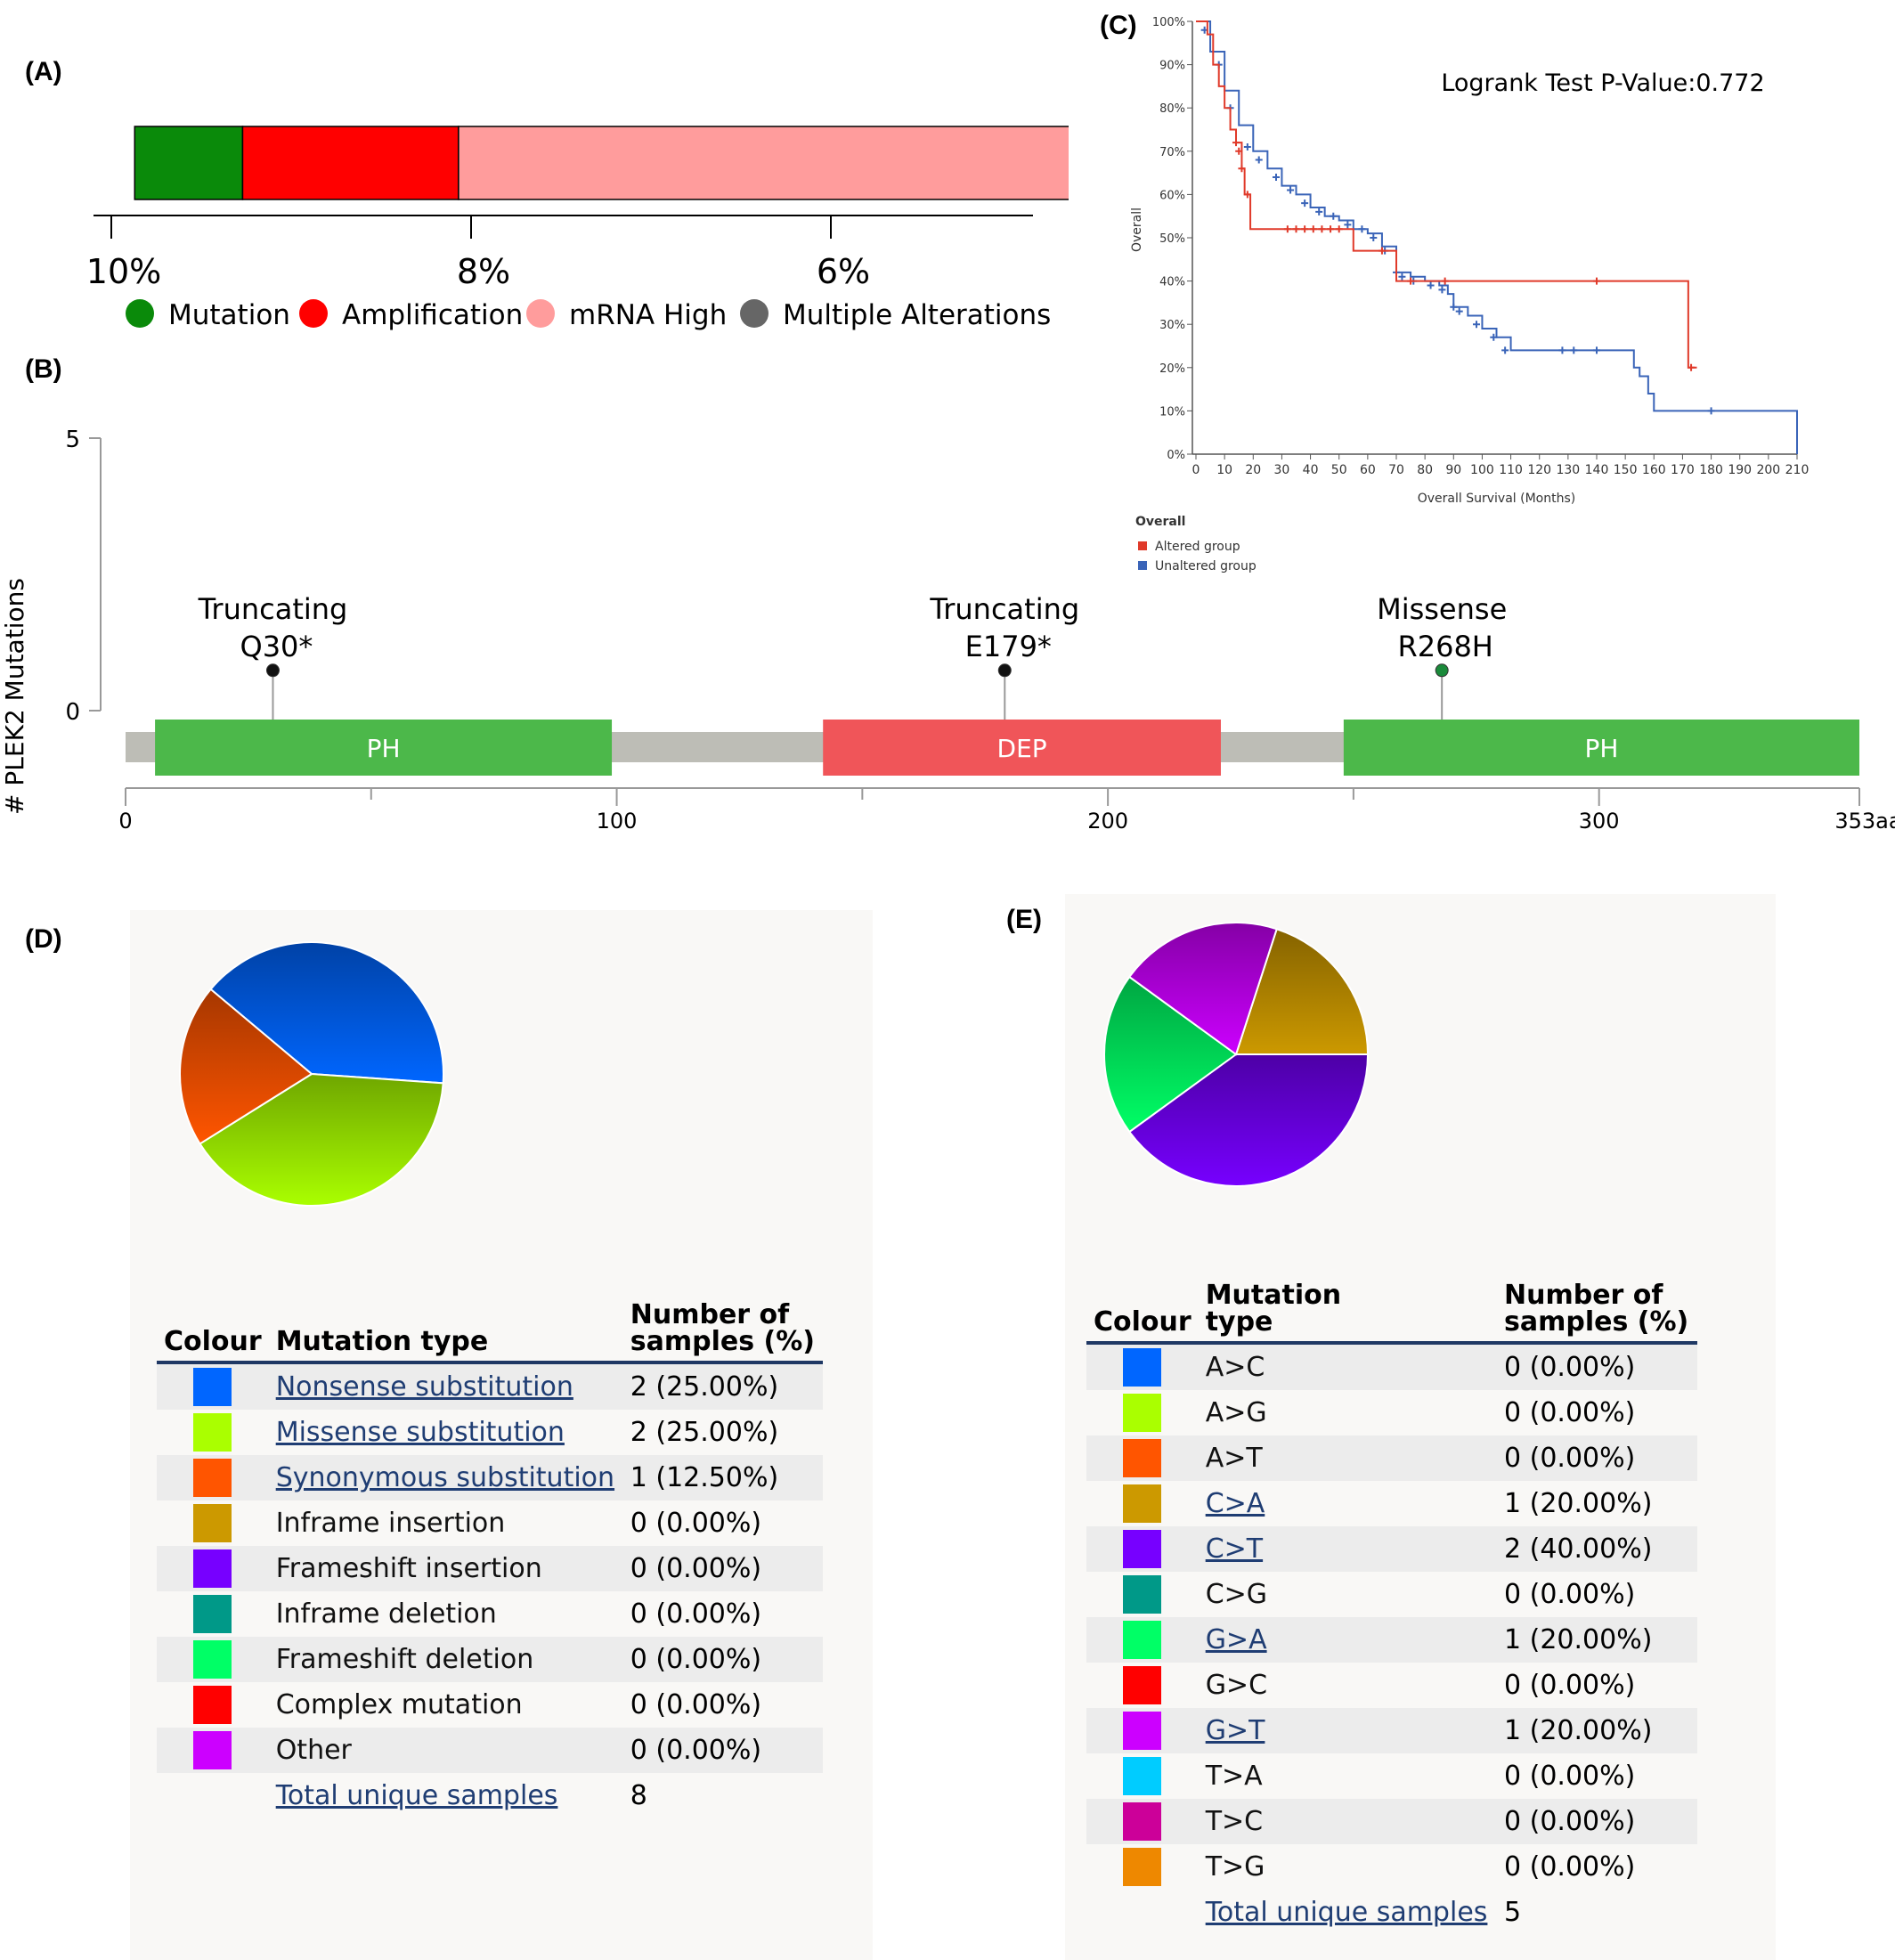 This screenshot has height=1960, width=1895. I want to click on mutation-type-link: G>T, so click(1235, 1730).